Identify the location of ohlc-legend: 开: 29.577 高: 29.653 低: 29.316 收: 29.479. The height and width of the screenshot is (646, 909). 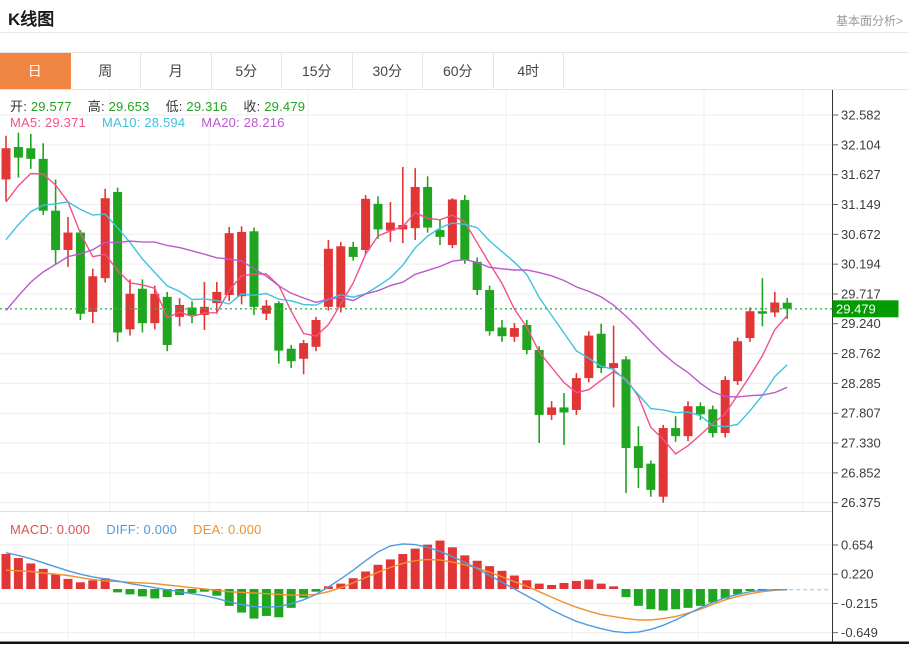
(165, 105).